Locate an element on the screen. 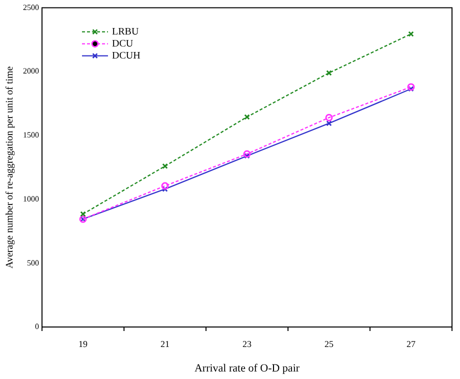  y-tick-label: 1500 is located at coordinates (31, 135).